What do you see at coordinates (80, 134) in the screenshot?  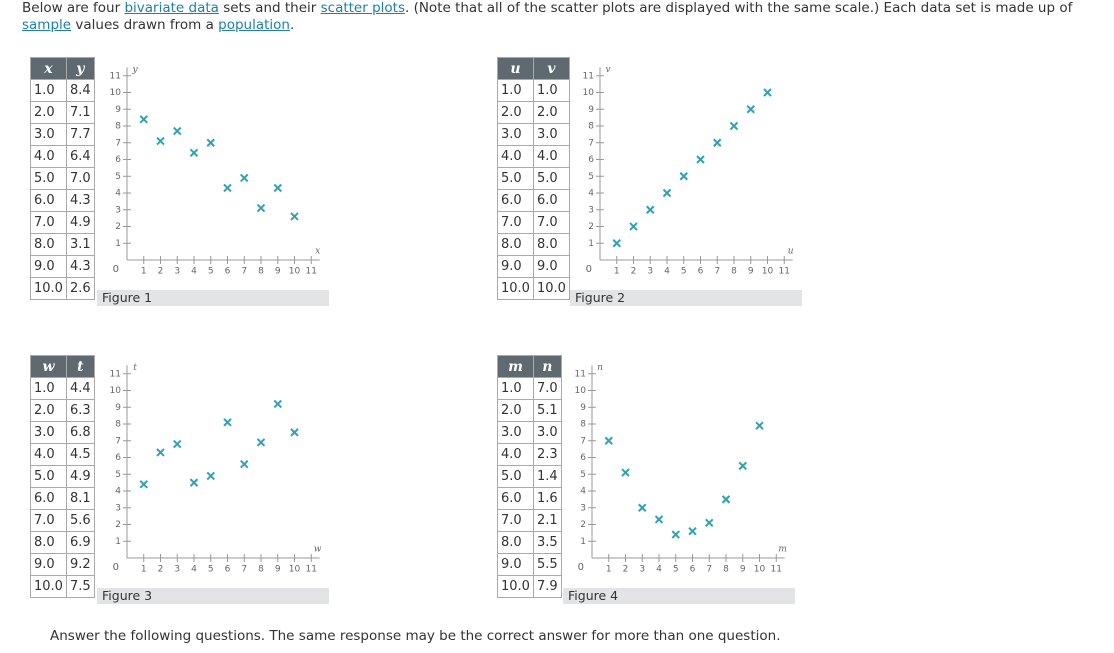 I see `table-cell: 7.7` at bounding box center [80, 134].